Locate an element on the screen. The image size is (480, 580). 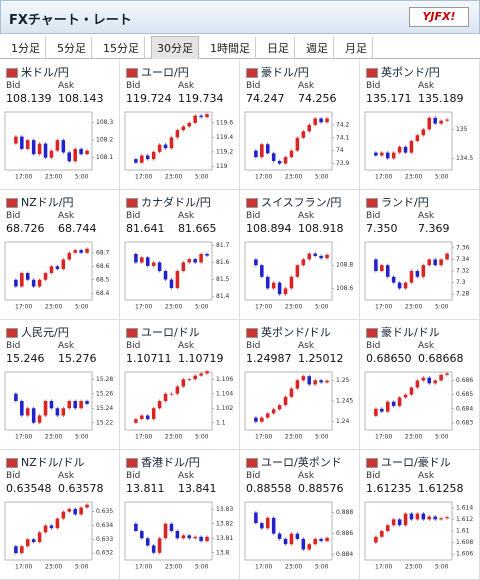
pair-name: NZドル/円 is located at coordinates (39, 202).